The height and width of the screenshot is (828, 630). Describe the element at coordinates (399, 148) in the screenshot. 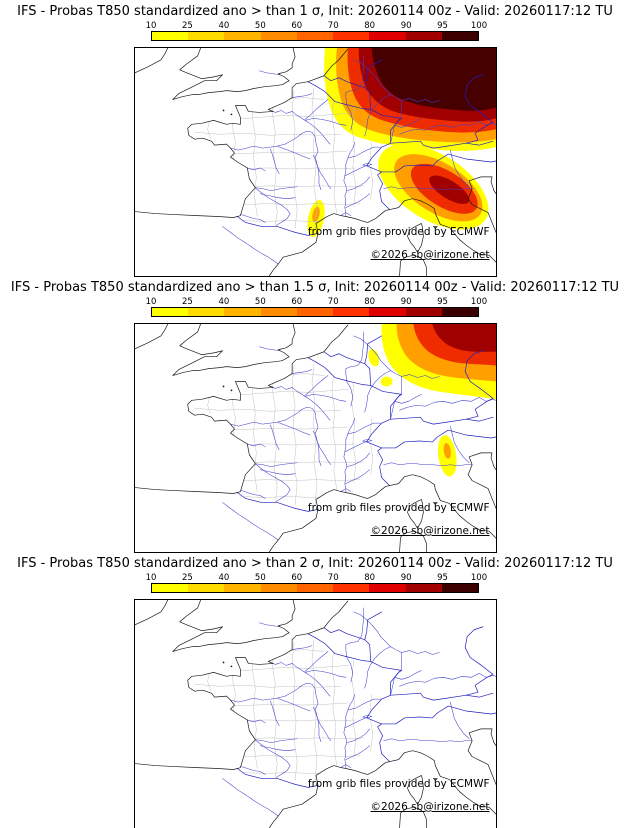

I see `probability-overlay` at that location.